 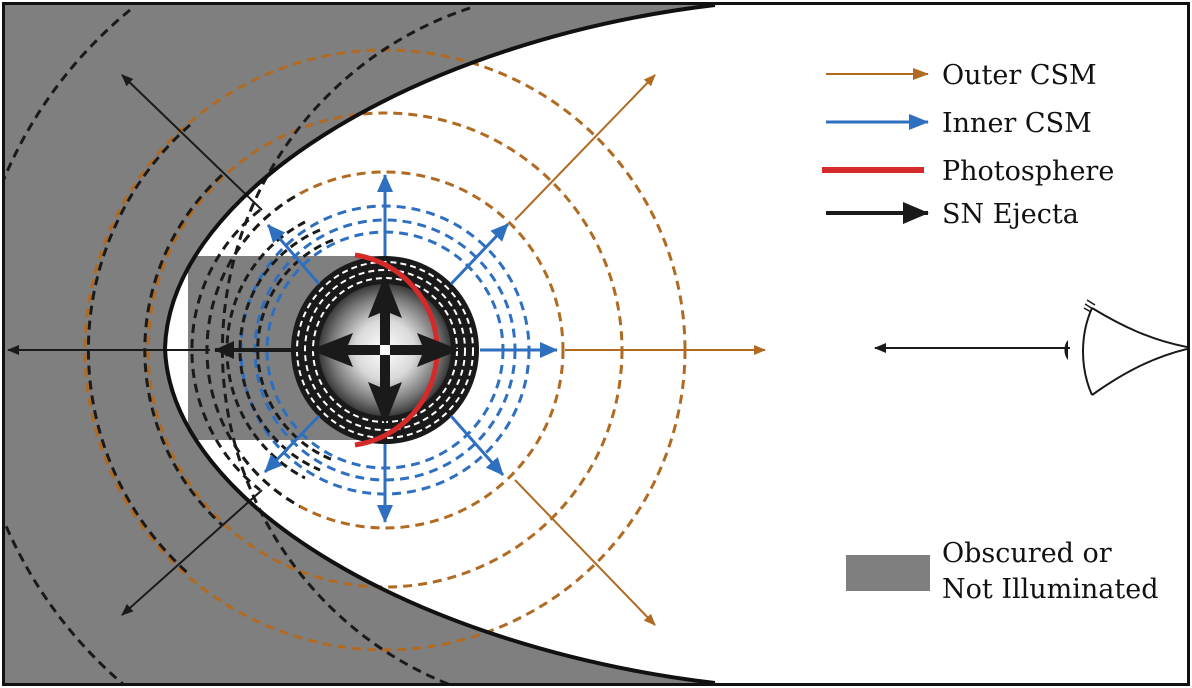 What do you see at coordinates (888, 573) in the screenshot?
I see `legend-obscured-swatch` at bounding box center [888, 573].